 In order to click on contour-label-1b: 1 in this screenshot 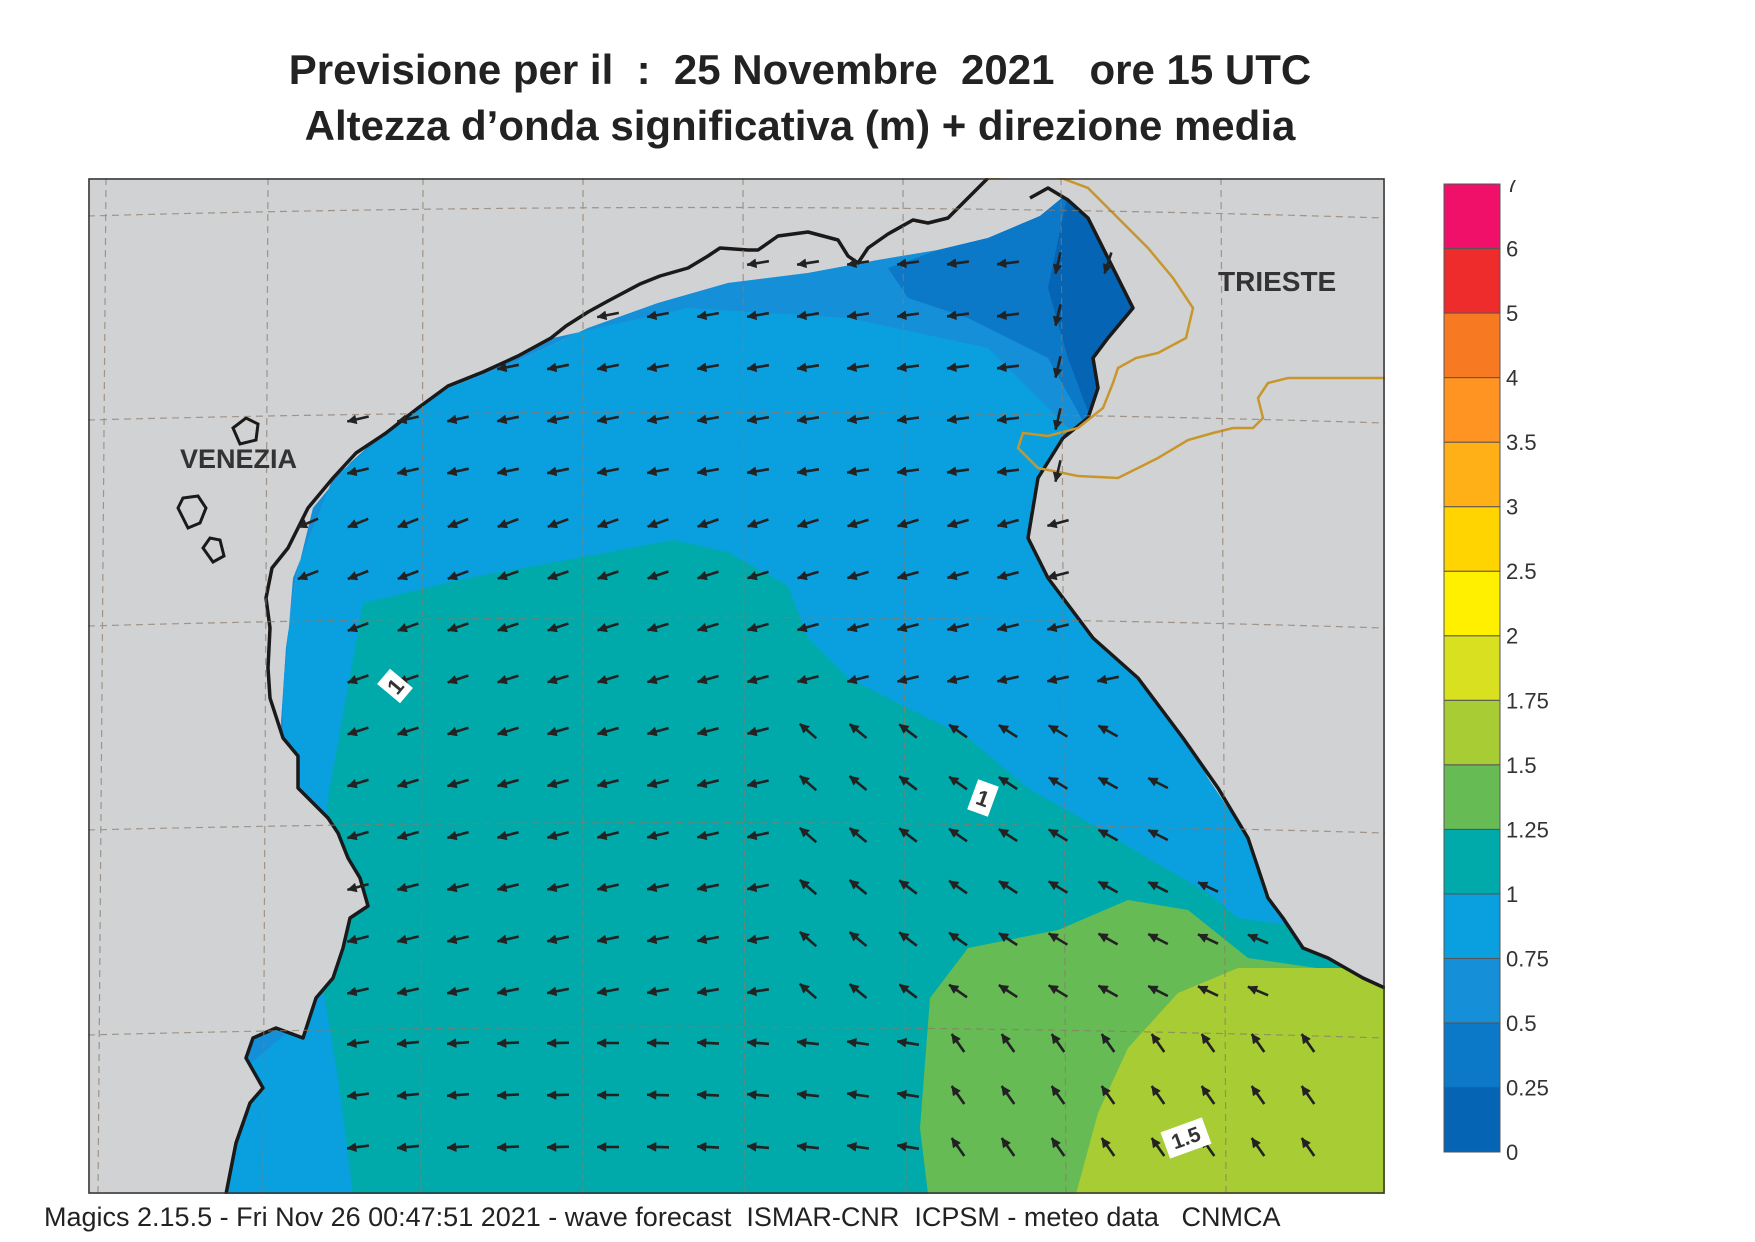, I will do `click(983, 798)`.